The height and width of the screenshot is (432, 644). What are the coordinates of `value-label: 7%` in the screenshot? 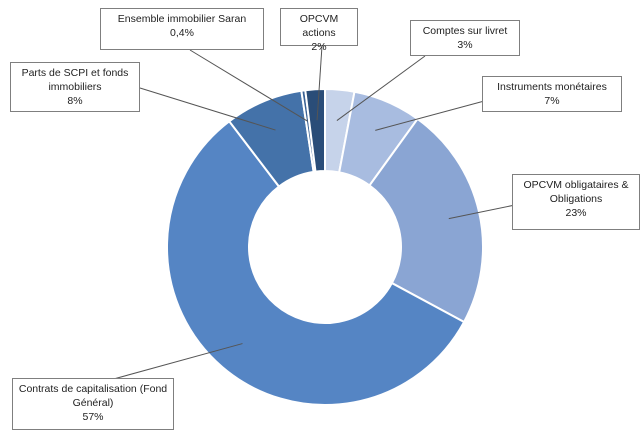 It's located at (552, 101).